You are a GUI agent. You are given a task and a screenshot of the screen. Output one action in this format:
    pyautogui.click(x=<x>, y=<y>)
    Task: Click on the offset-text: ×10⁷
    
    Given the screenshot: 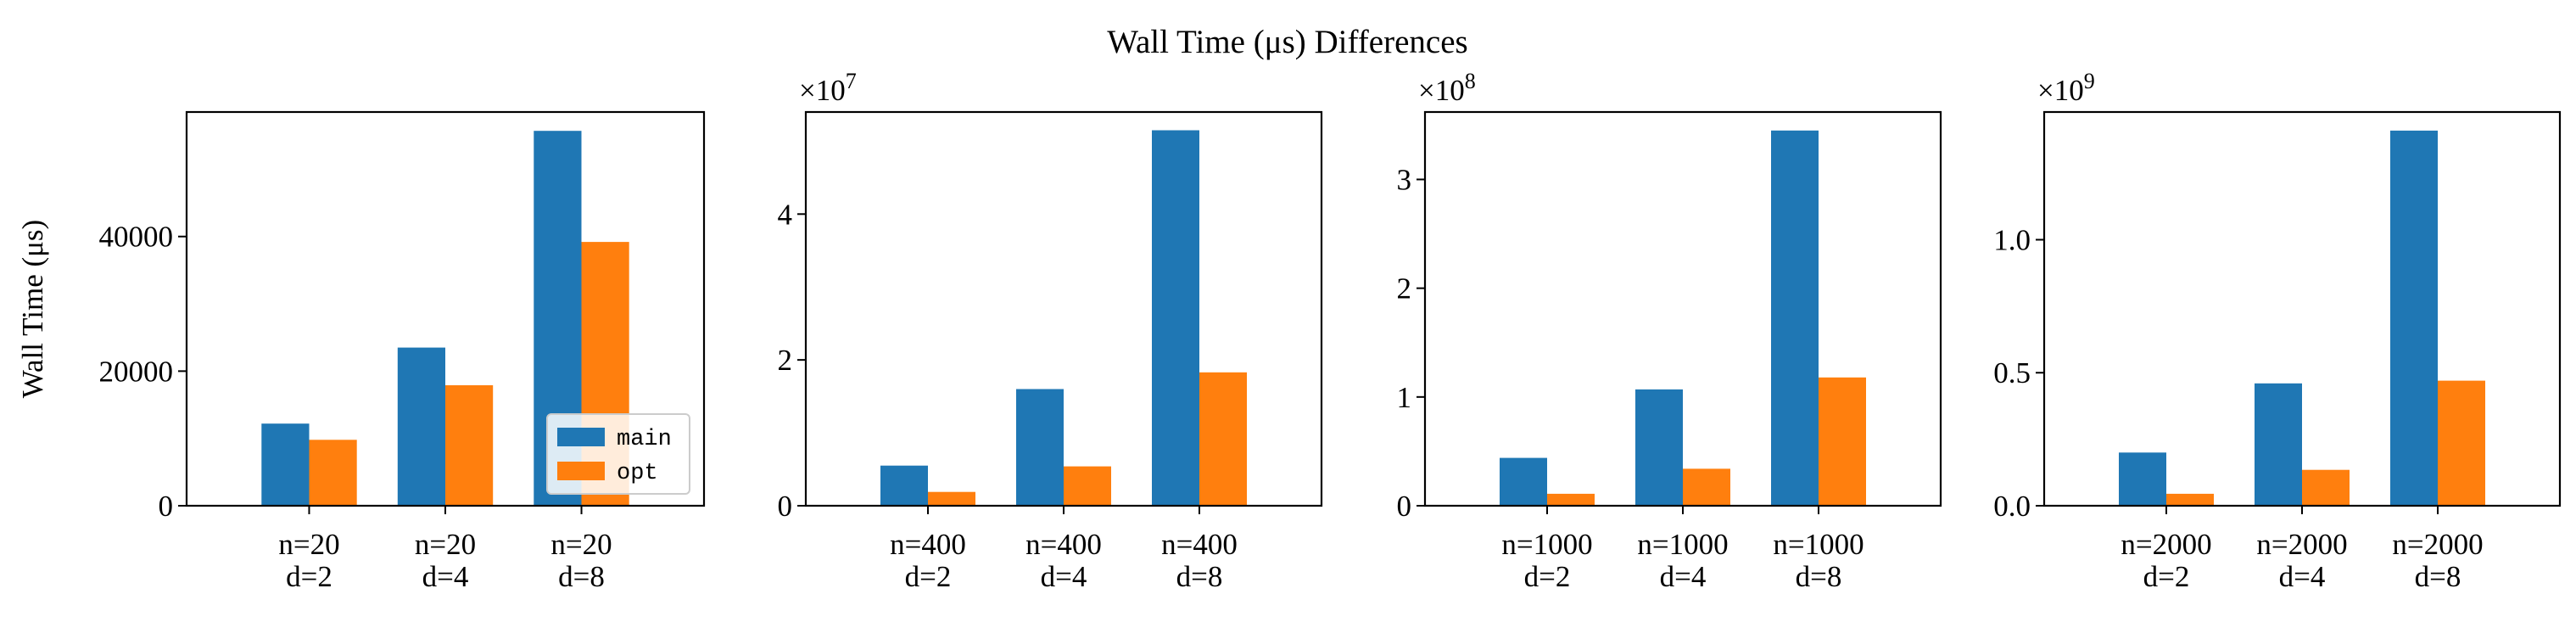 What is the action you would take?
    pyautogui.click(x=828, y=88)
    